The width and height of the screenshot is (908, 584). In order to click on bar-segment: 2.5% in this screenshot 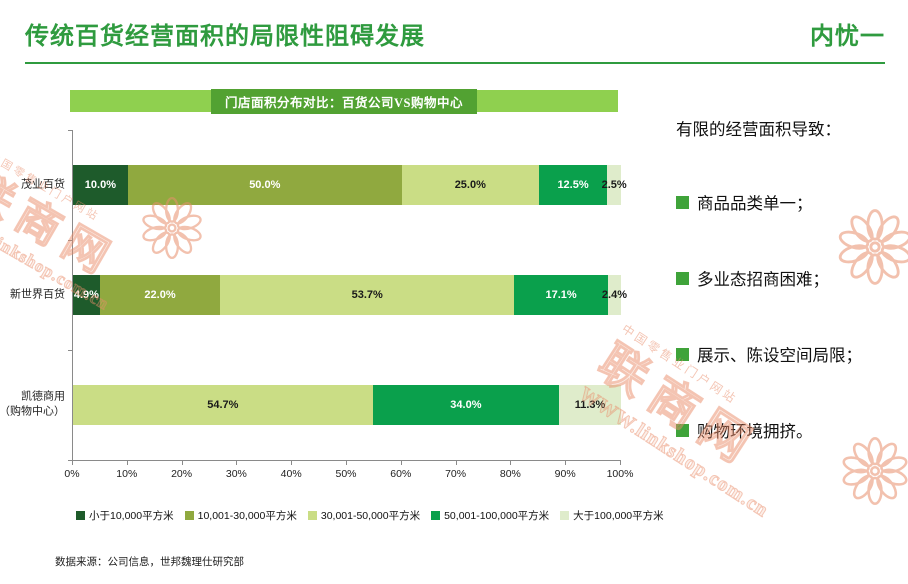, I will do `click(614, 185)`.